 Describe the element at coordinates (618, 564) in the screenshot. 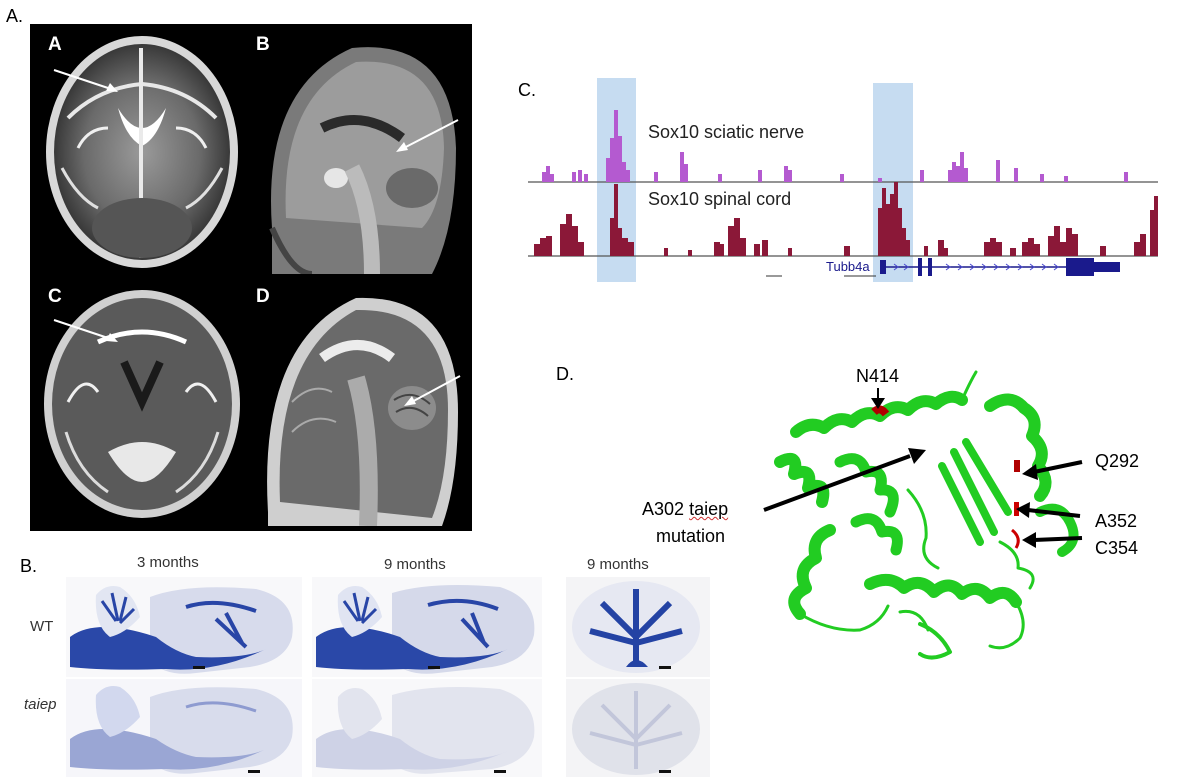

I see `column-label-9-months-cerebellum: 9 months` at that location.